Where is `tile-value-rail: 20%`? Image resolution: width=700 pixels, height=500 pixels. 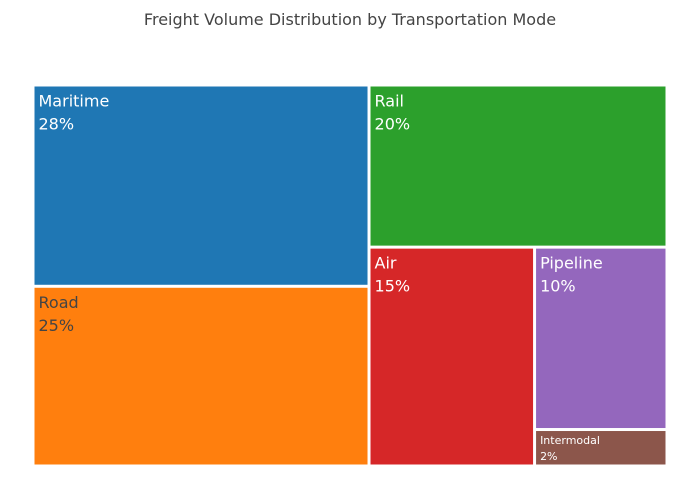
tile-value-rail: 20% is located at coordinates (393, 124).